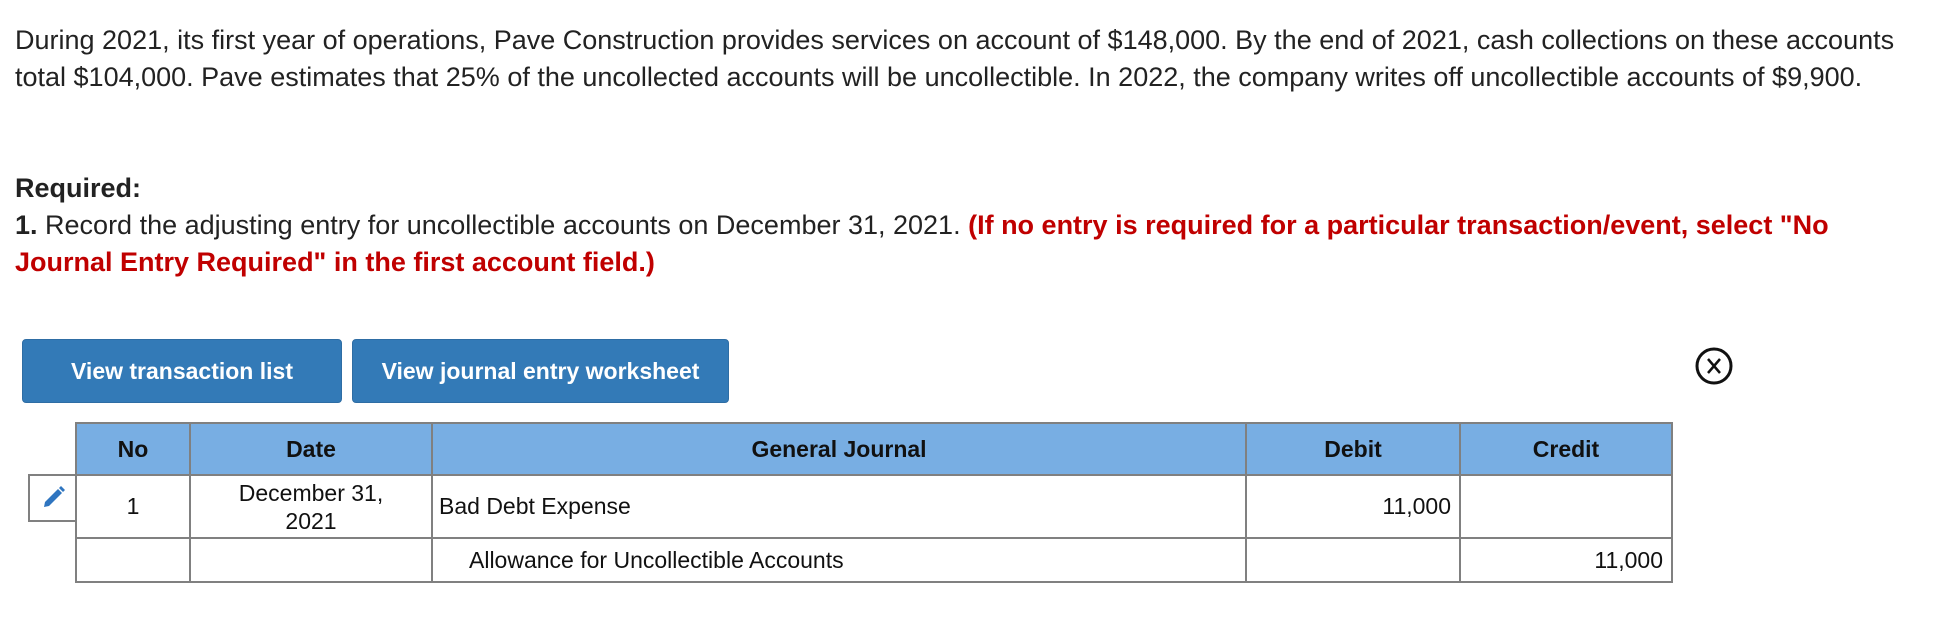  I want to click on header-general-journal: General Journal, so click(839, 449).